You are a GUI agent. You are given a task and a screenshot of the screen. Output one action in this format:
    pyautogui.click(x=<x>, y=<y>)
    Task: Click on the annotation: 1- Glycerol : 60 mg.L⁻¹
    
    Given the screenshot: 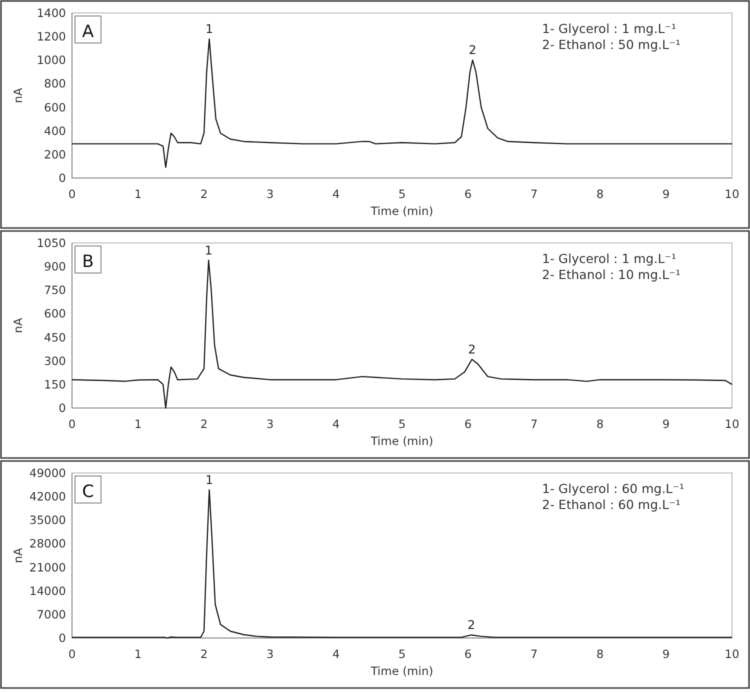 What is the action you would take?
    pyautogui.click(x=613, y=488)
    